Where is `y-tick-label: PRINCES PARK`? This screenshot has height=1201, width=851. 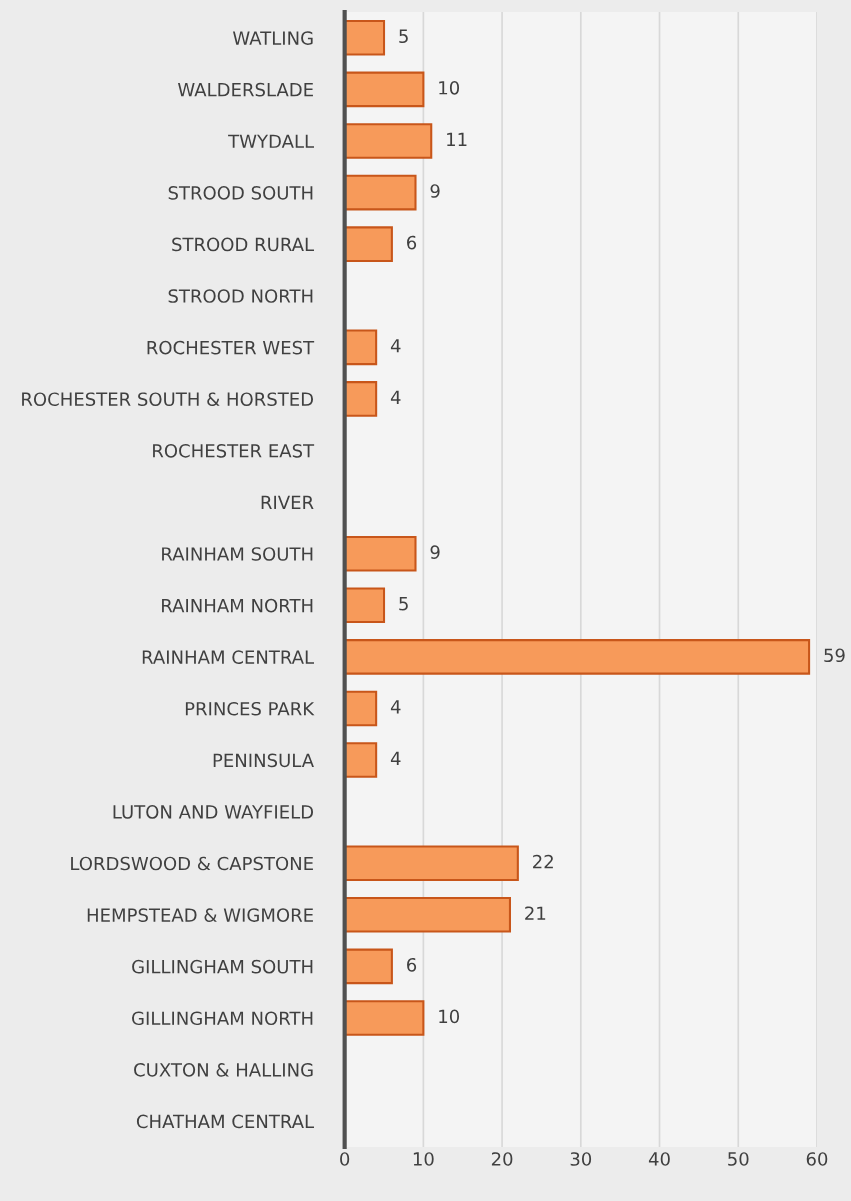
y-tick-label: PRINCES PARK is located at coordinates (250, 708).